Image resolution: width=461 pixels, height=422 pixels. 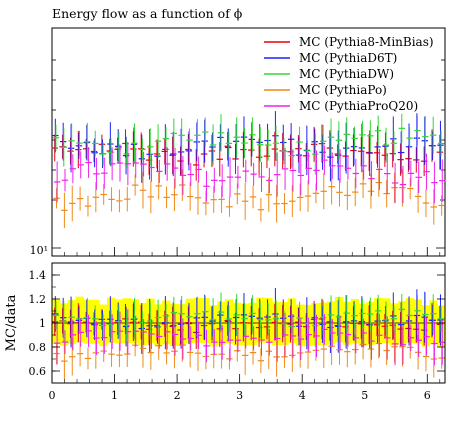 I want to click on legend-label: MC (PythiaProQ20), so click(x=358, y=106).